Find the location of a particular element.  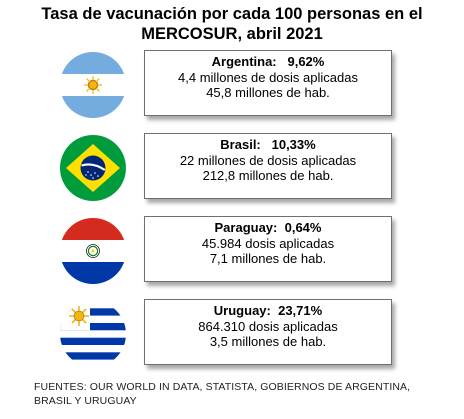

uruguay-flag-icon is located at coordinates (93, 334).